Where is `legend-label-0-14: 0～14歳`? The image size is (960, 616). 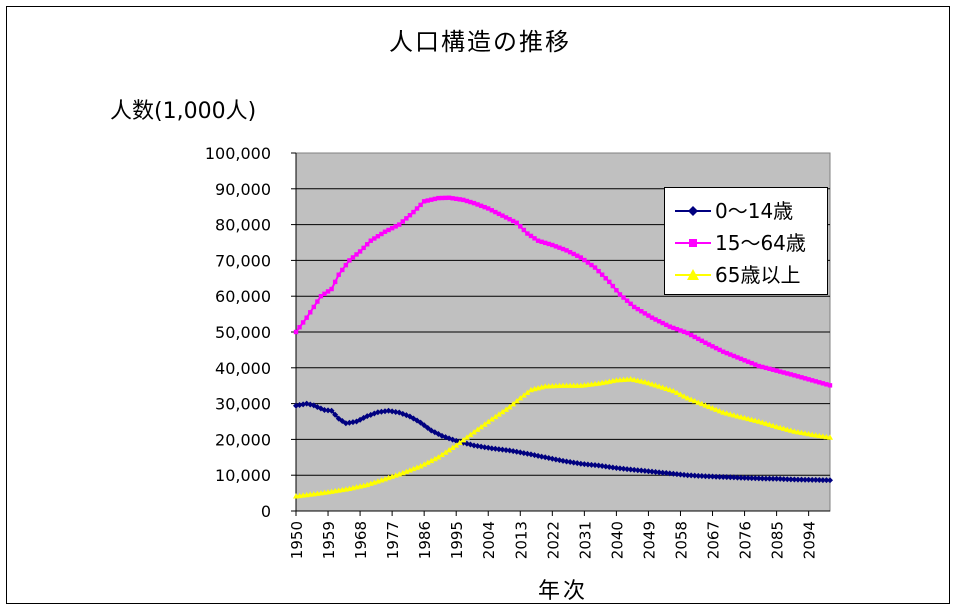
legend-label-0-14: 0～14歳 is located at coordinates (754, 211).